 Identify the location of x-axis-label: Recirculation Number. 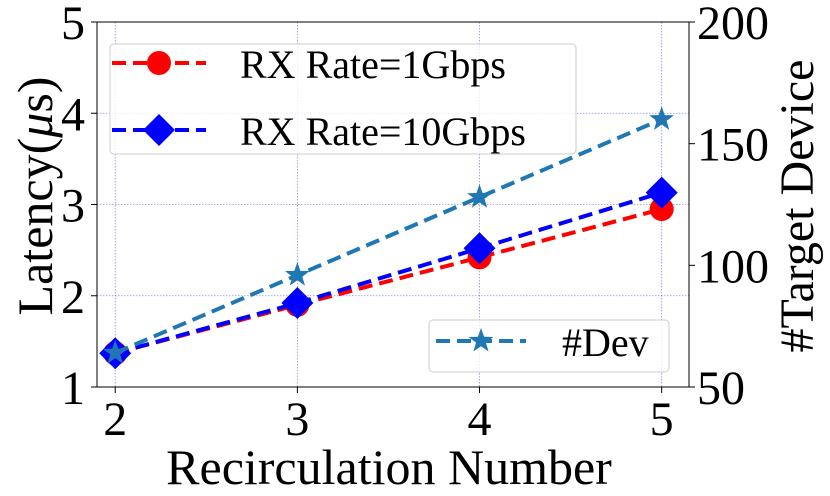
(389, 467).